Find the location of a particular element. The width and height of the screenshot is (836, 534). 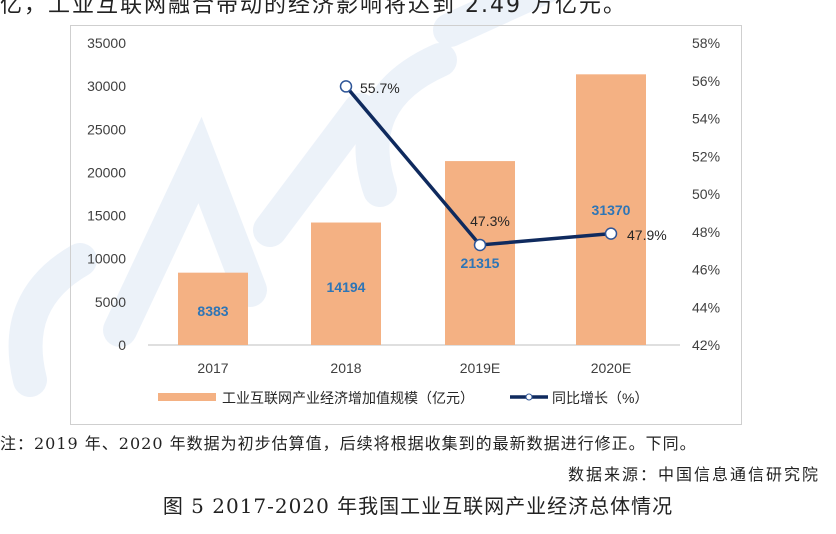

x-tick-label: 2017 is located at coordinates (212, 368).